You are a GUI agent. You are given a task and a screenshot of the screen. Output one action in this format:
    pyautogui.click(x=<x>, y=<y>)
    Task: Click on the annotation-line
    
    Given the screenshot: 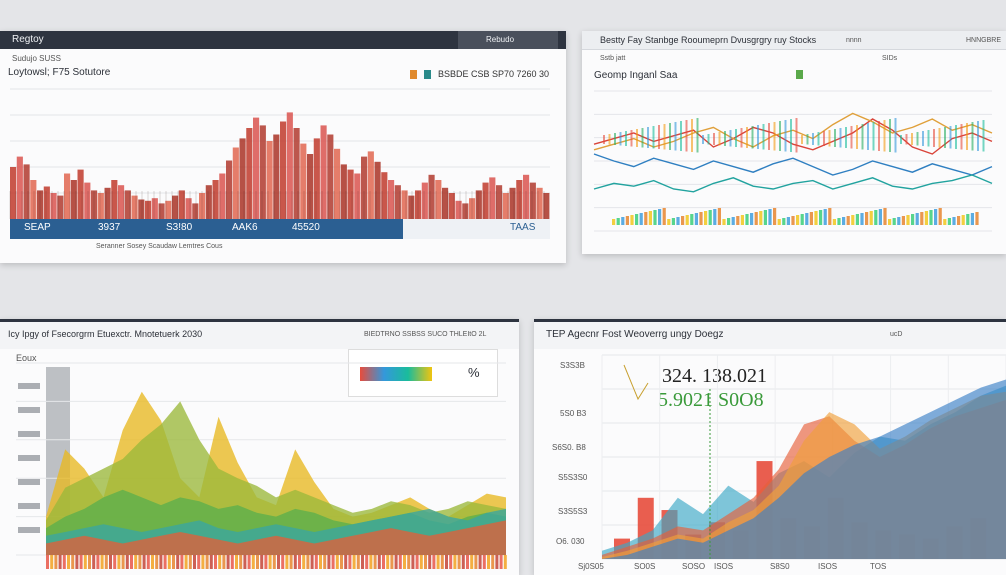 What is the action you would take?
    pyautogui.click(x=636, y=382)
    